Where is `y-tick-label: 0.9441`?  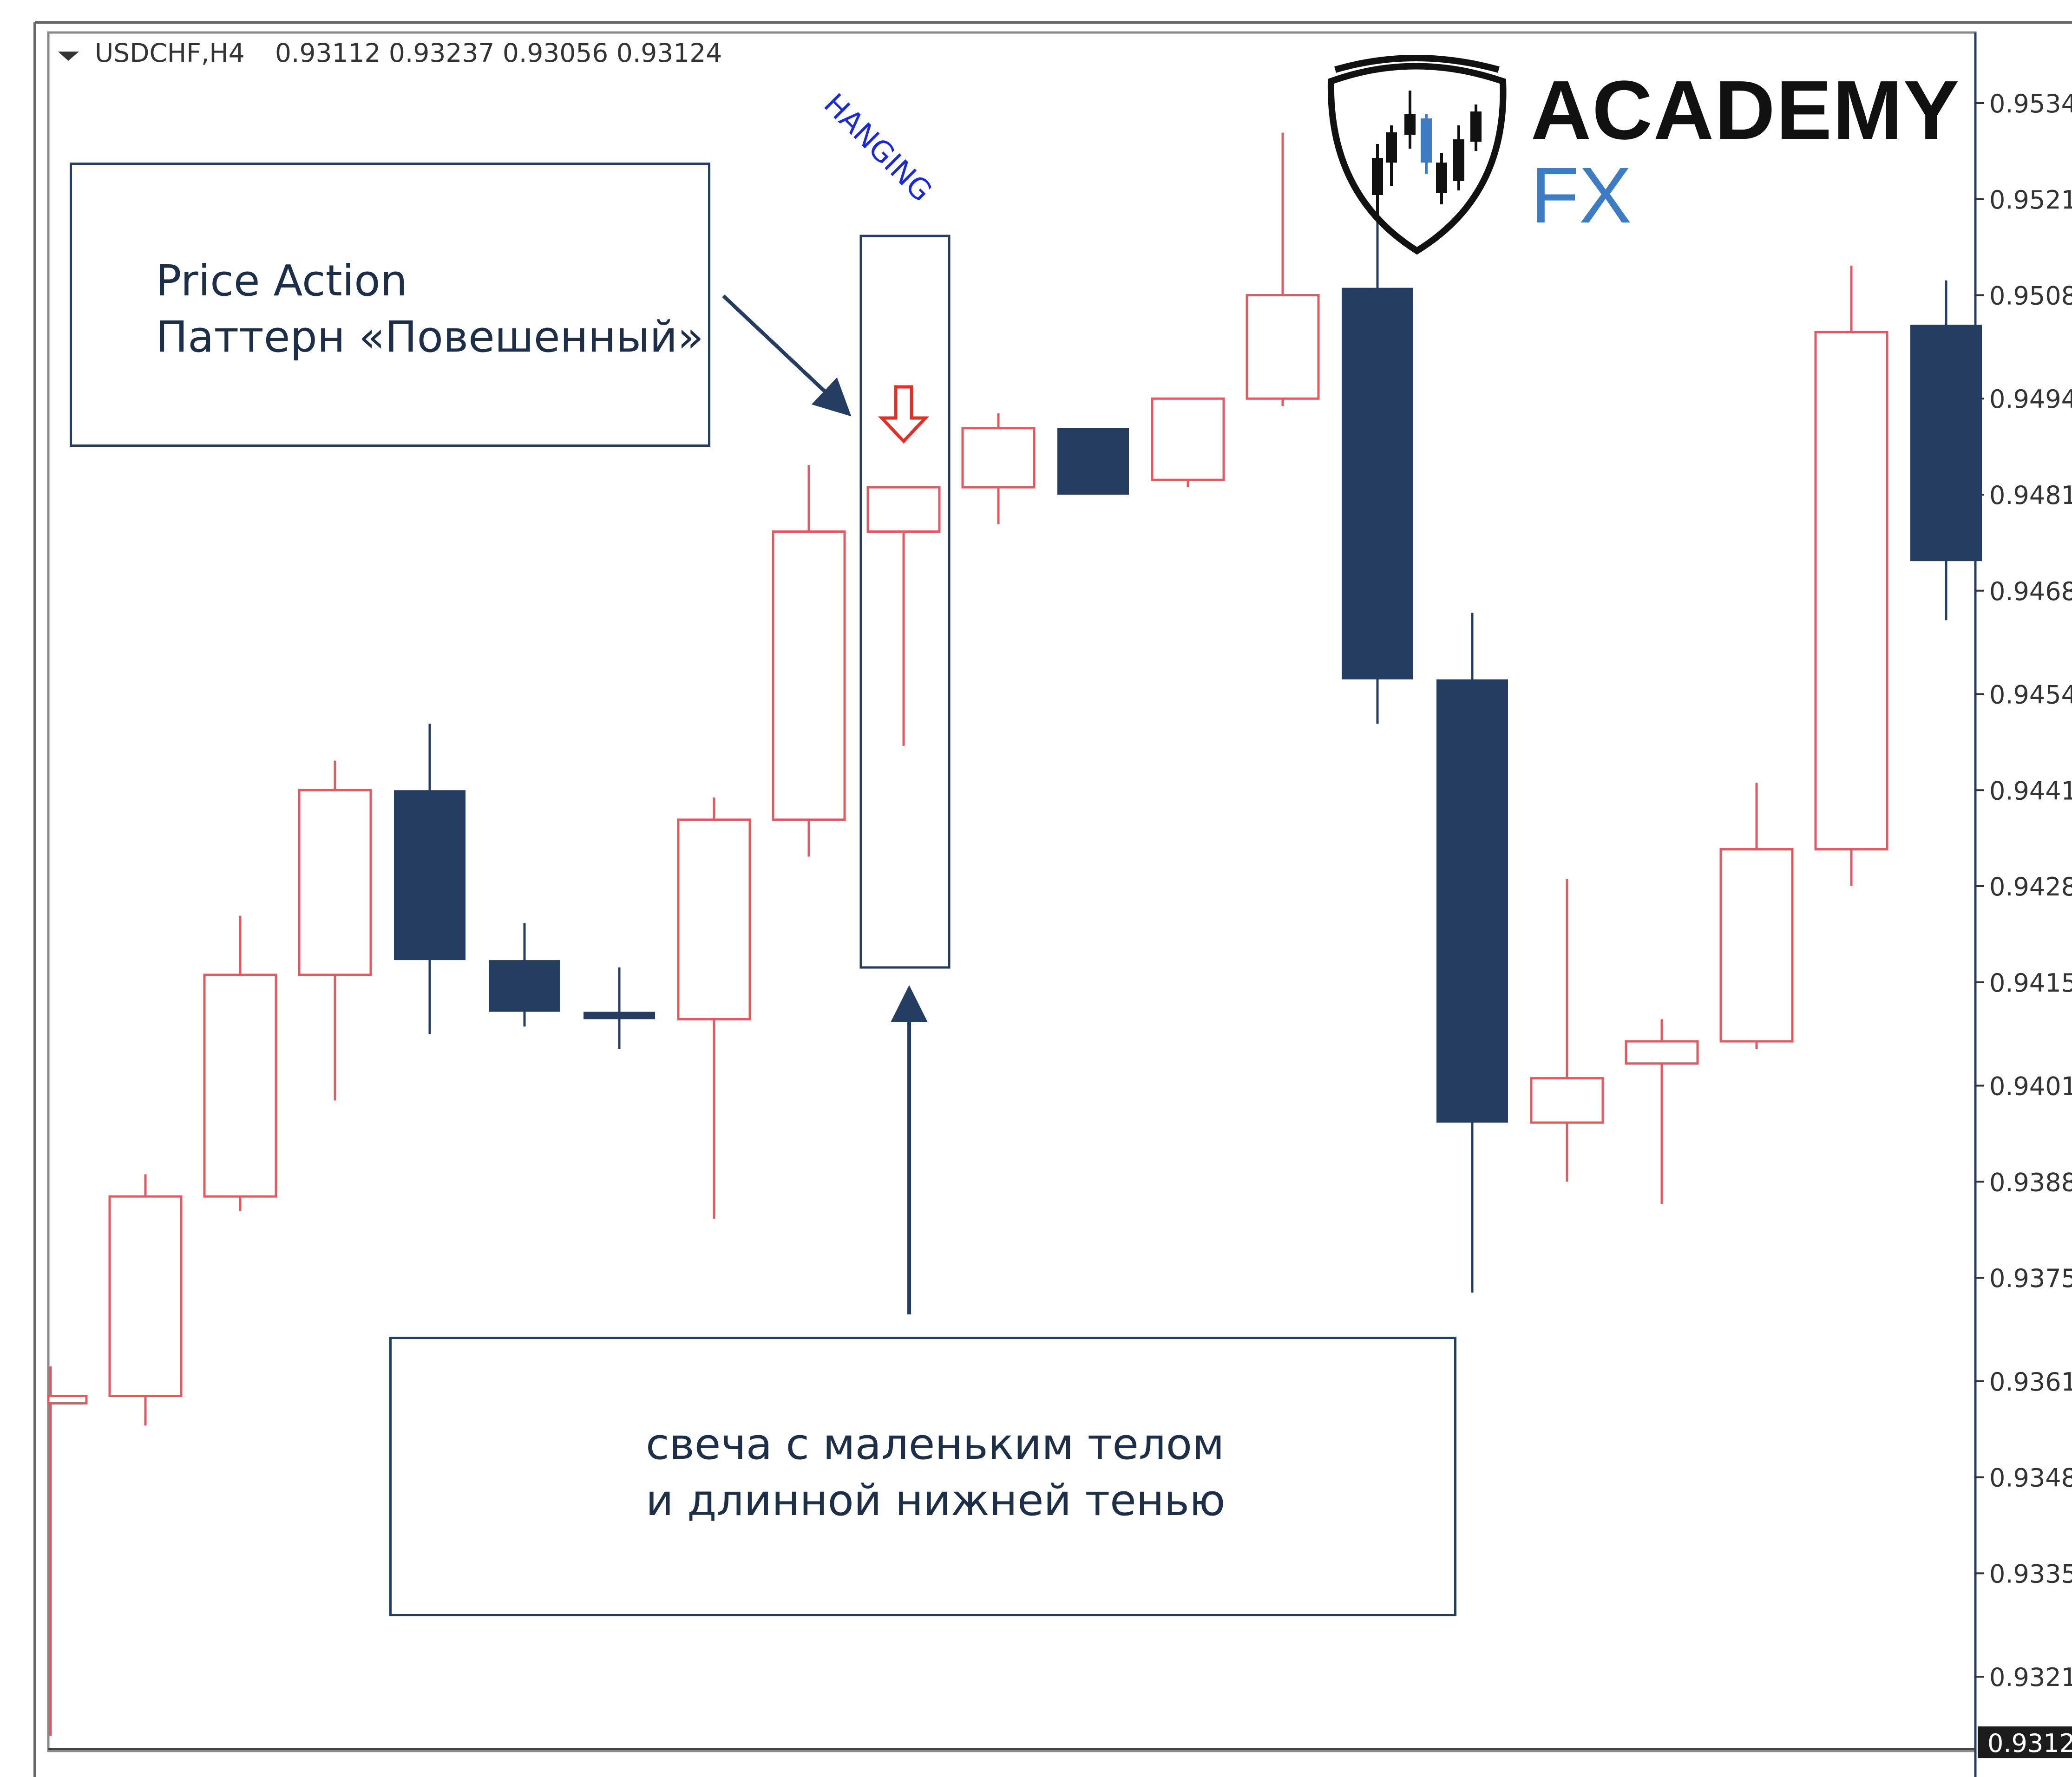 y-tick-label: 0.9441 is located at coordinates (2030, 790).